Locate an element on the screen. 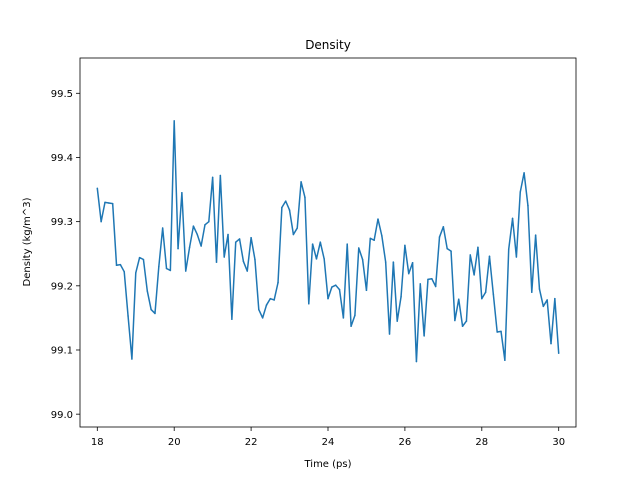 The width and height of the screenshot is (640, 480). y-tick-label: 99.0 is located at coordinates (62, 415).